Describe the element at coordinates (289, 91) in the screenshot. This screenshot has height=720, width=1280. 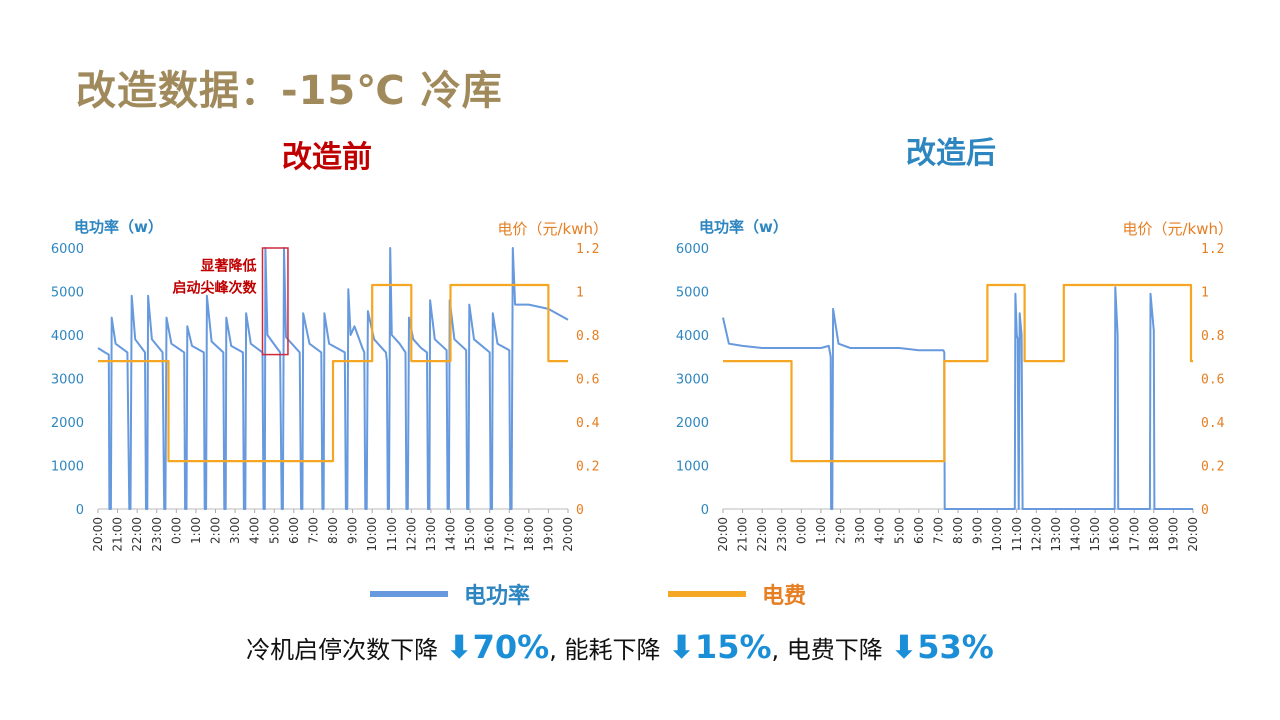
I see `page-title: 改造数据：-15℃ 冷库` at that location.